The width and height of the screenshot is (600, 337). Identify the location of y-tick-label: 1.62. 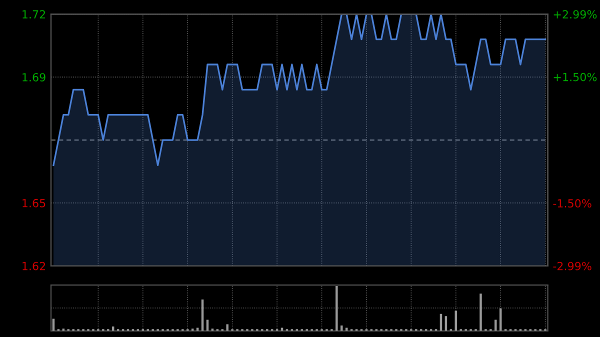
(34, 266).